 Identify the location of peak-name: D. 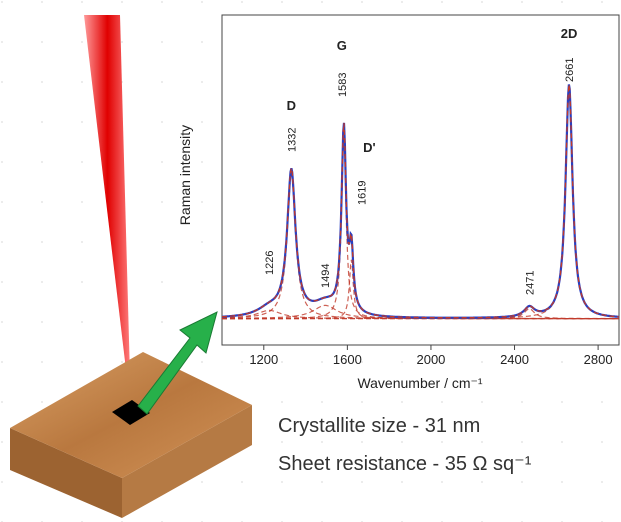
(291, 105).